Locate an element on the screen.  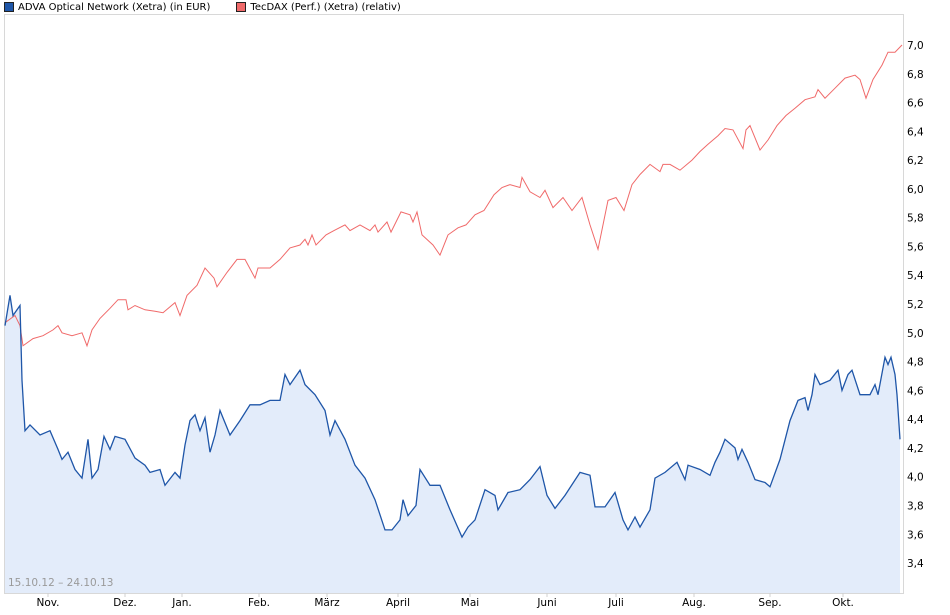
y-tick-label: 5,2 is located at coordinates (915, 305).